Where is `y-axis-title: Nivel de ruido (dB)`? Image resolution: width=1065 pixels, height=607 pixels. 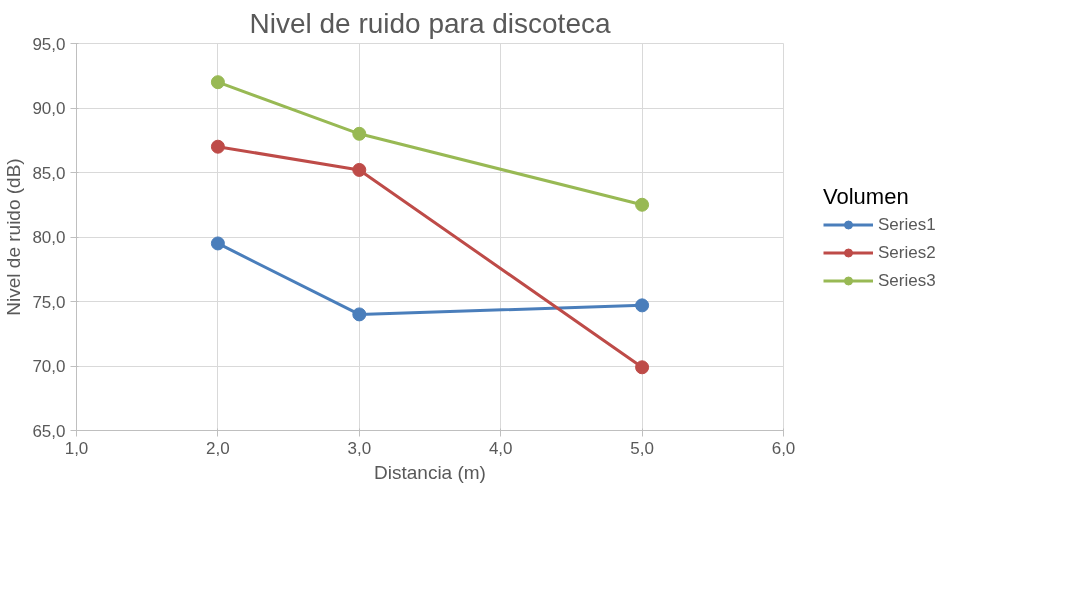
y-axis-title: Nivel de ruido (dB) is located at coordinates (14, 237).